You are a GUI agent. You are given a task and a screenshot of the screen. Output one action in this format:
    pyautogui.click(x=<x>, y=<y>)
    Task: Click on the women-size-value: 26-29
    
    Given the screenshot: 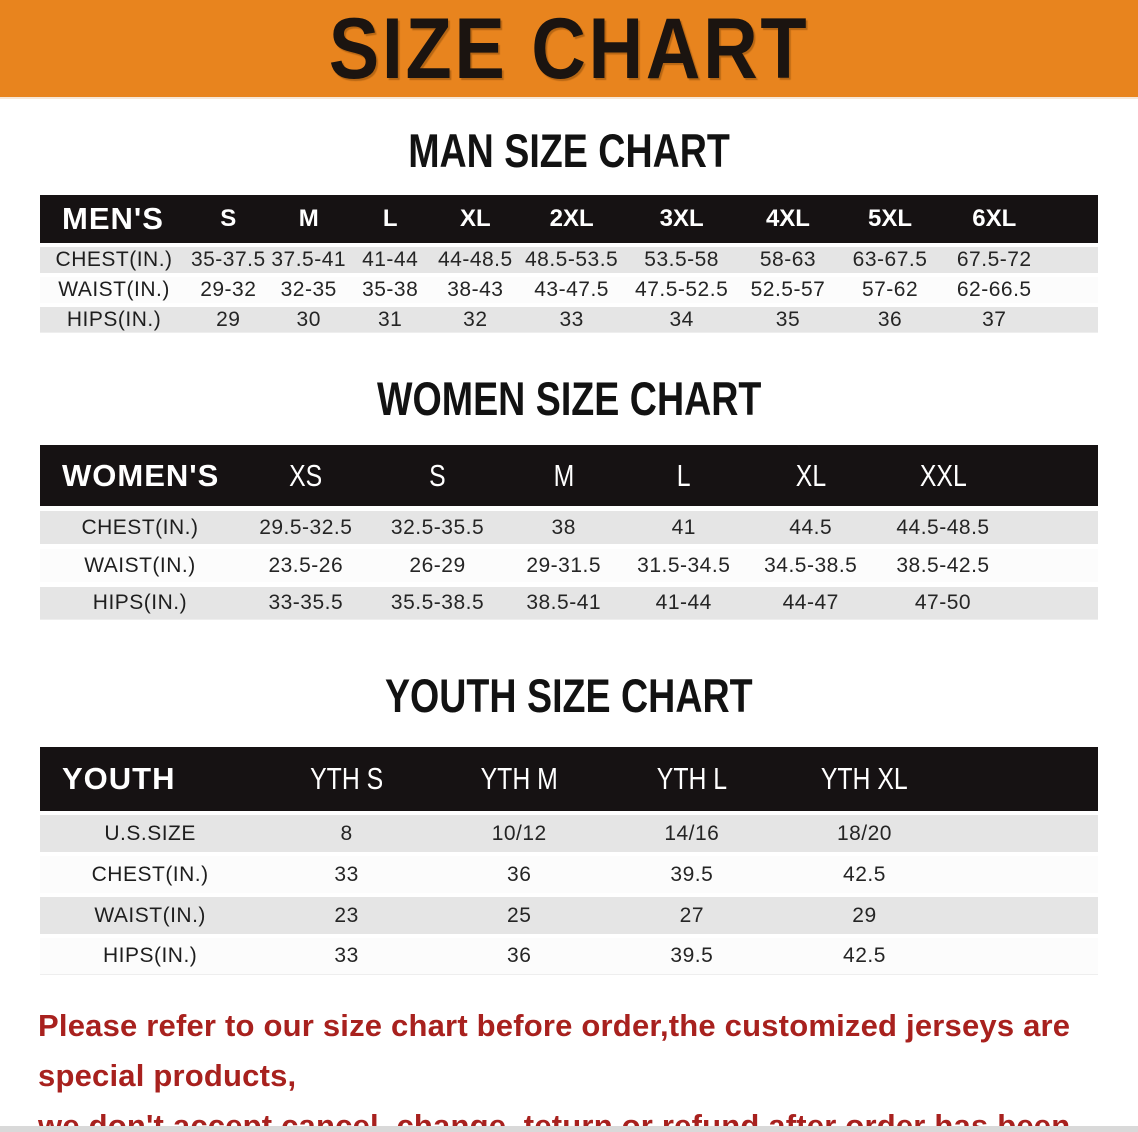 What is the action you would take?
    pyautogui.click(x=437, y=563)
    